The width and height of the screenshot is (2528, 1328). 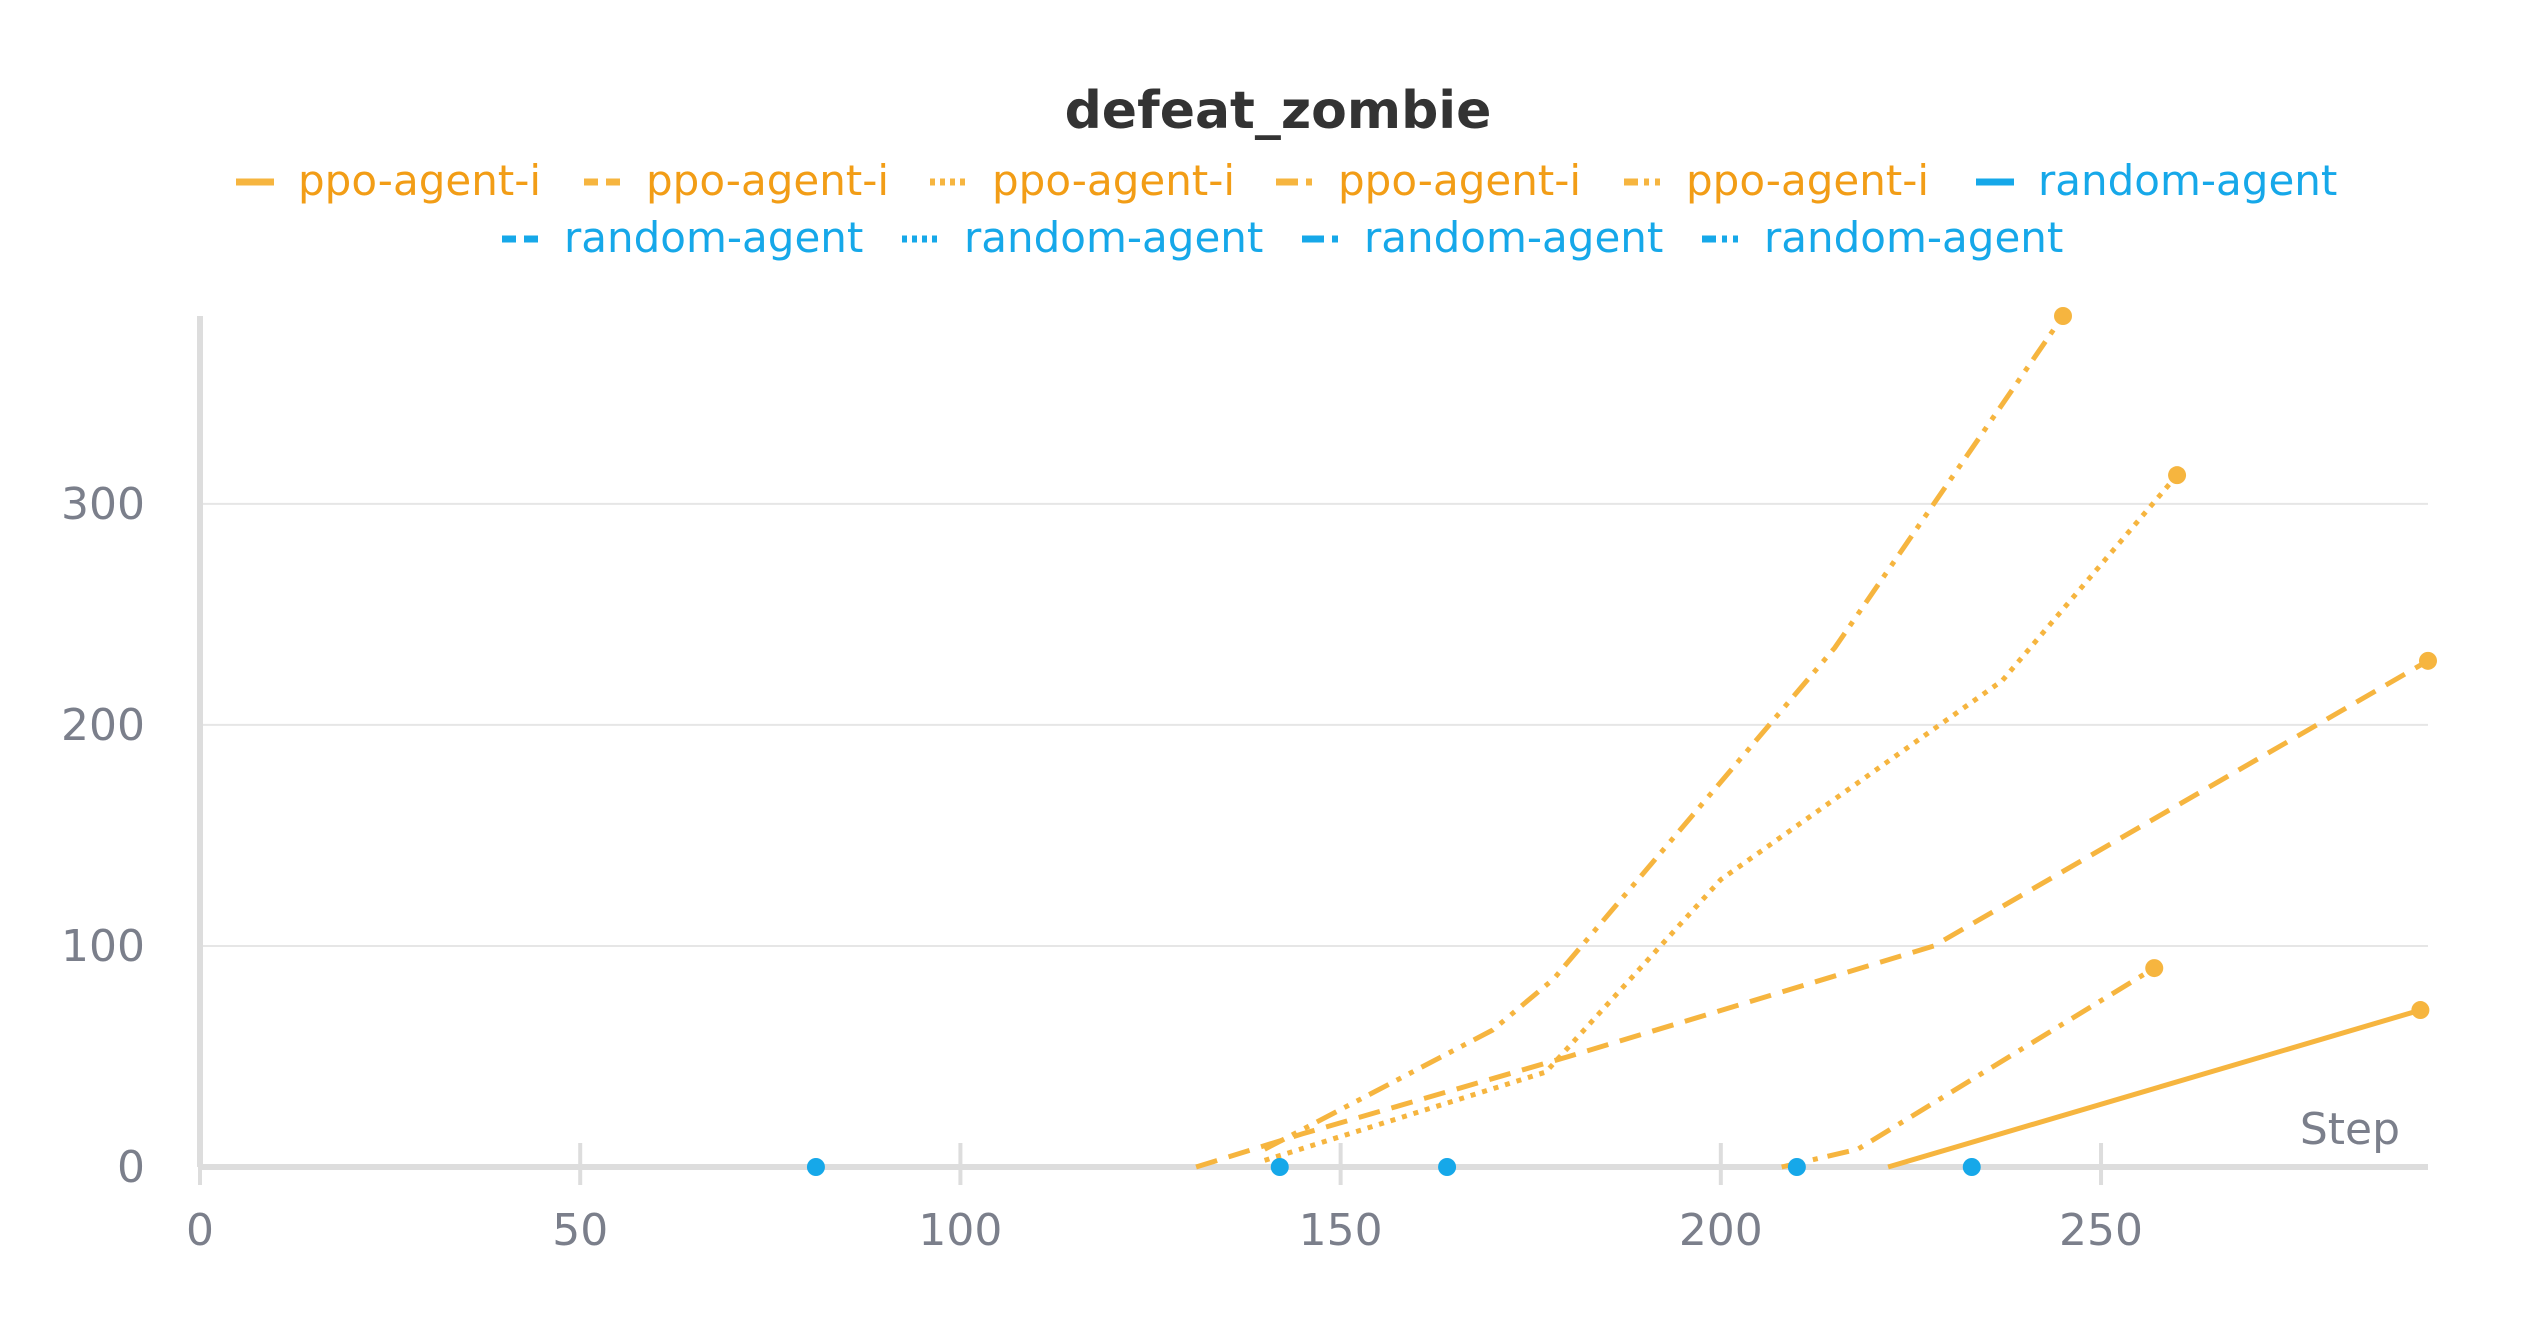 What do you see at coordinates (103, 504) in the screenshot?
I see `y-tick-label: 300` at bounding box center [103, 504].